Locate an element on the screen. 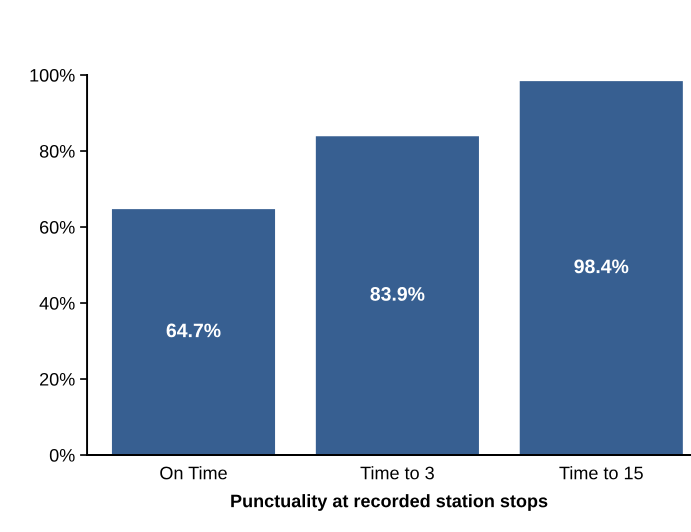  x-tick-label: Time to 3 is located at coordinates (397, 473).